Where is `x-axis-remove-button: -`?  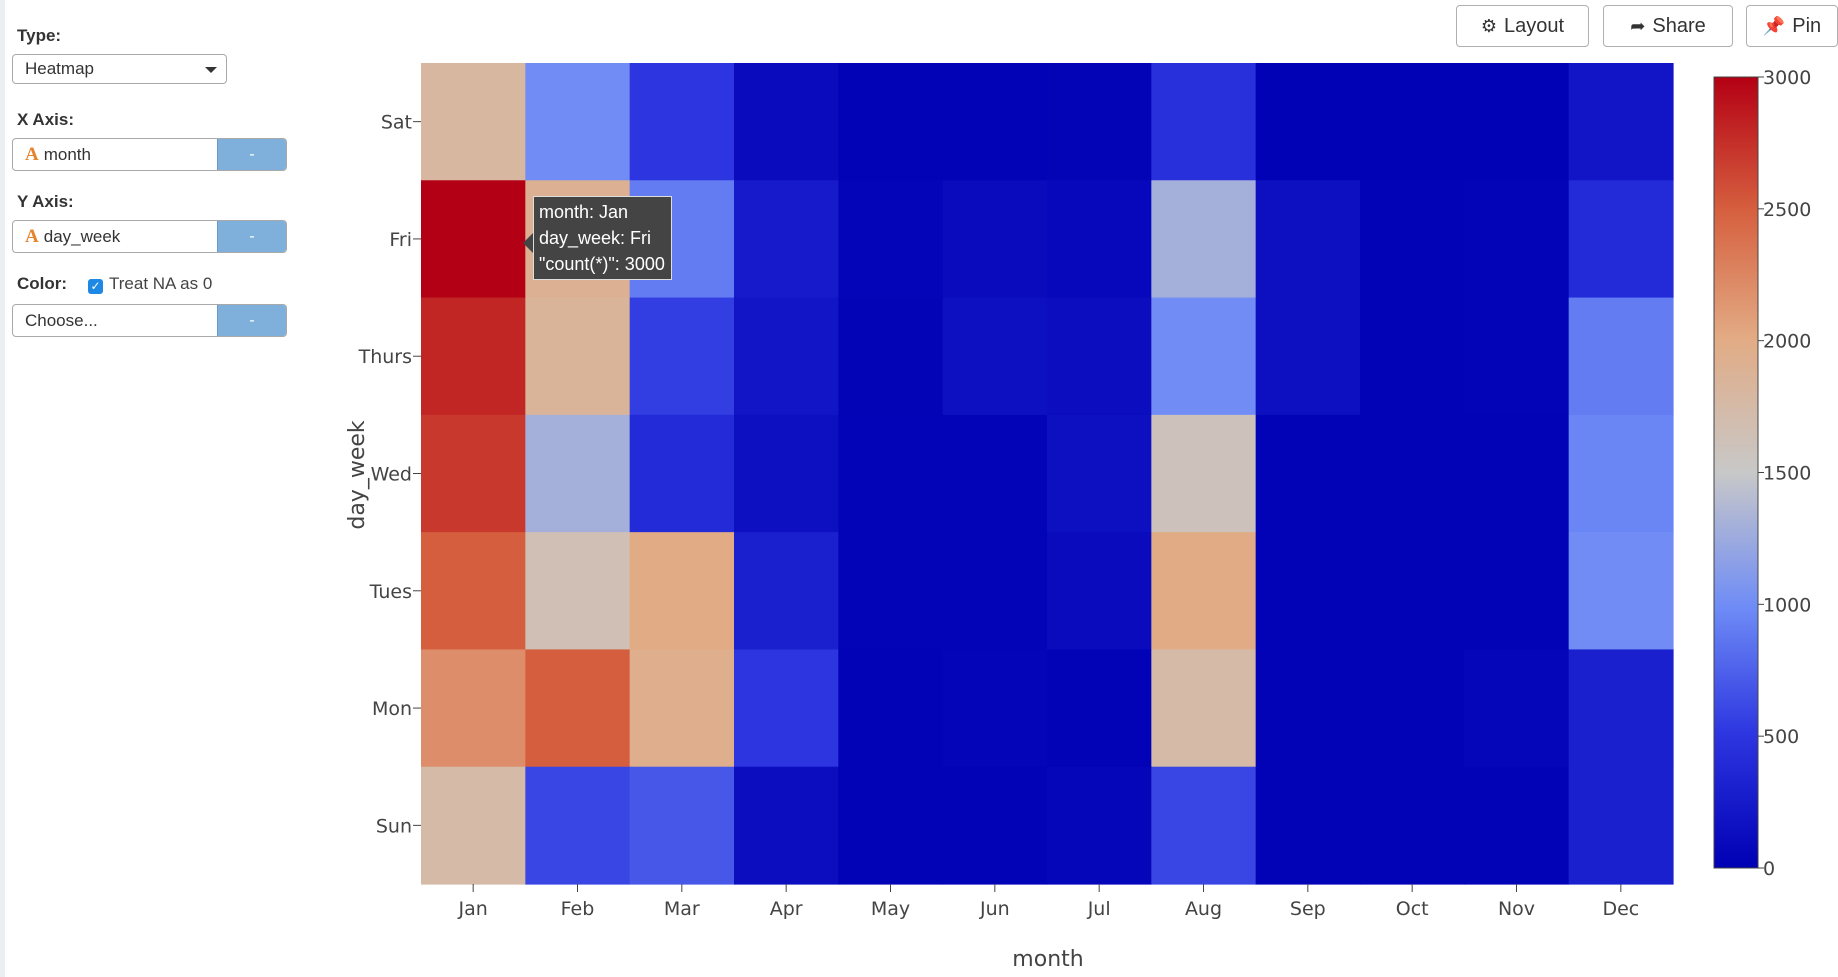
x-axis-remove-button: - is located at coordinates (251, 154).